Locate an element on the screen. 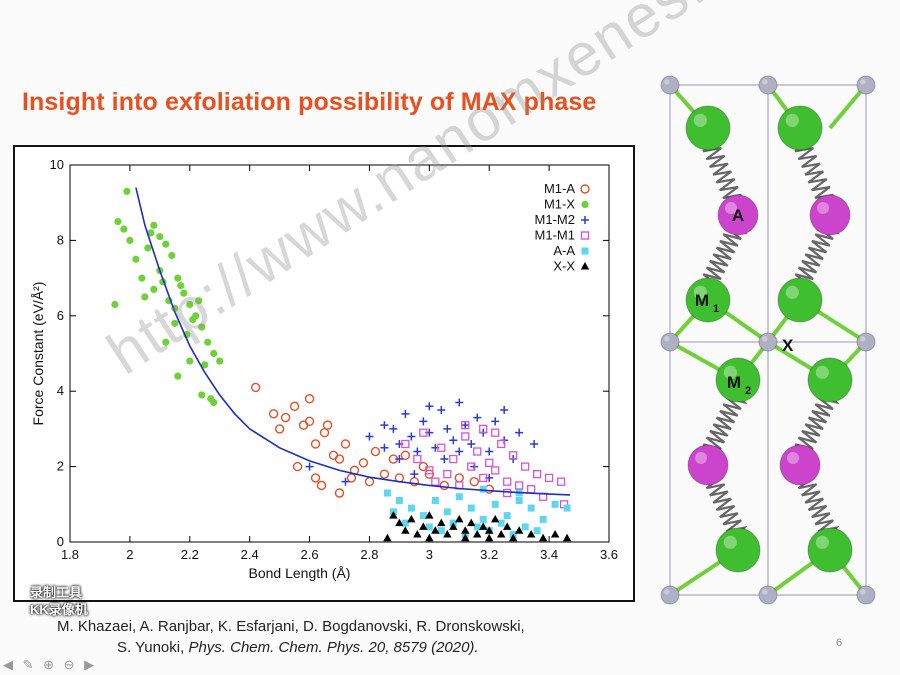  a-atom-highlight is located at coordinates (701, 458).